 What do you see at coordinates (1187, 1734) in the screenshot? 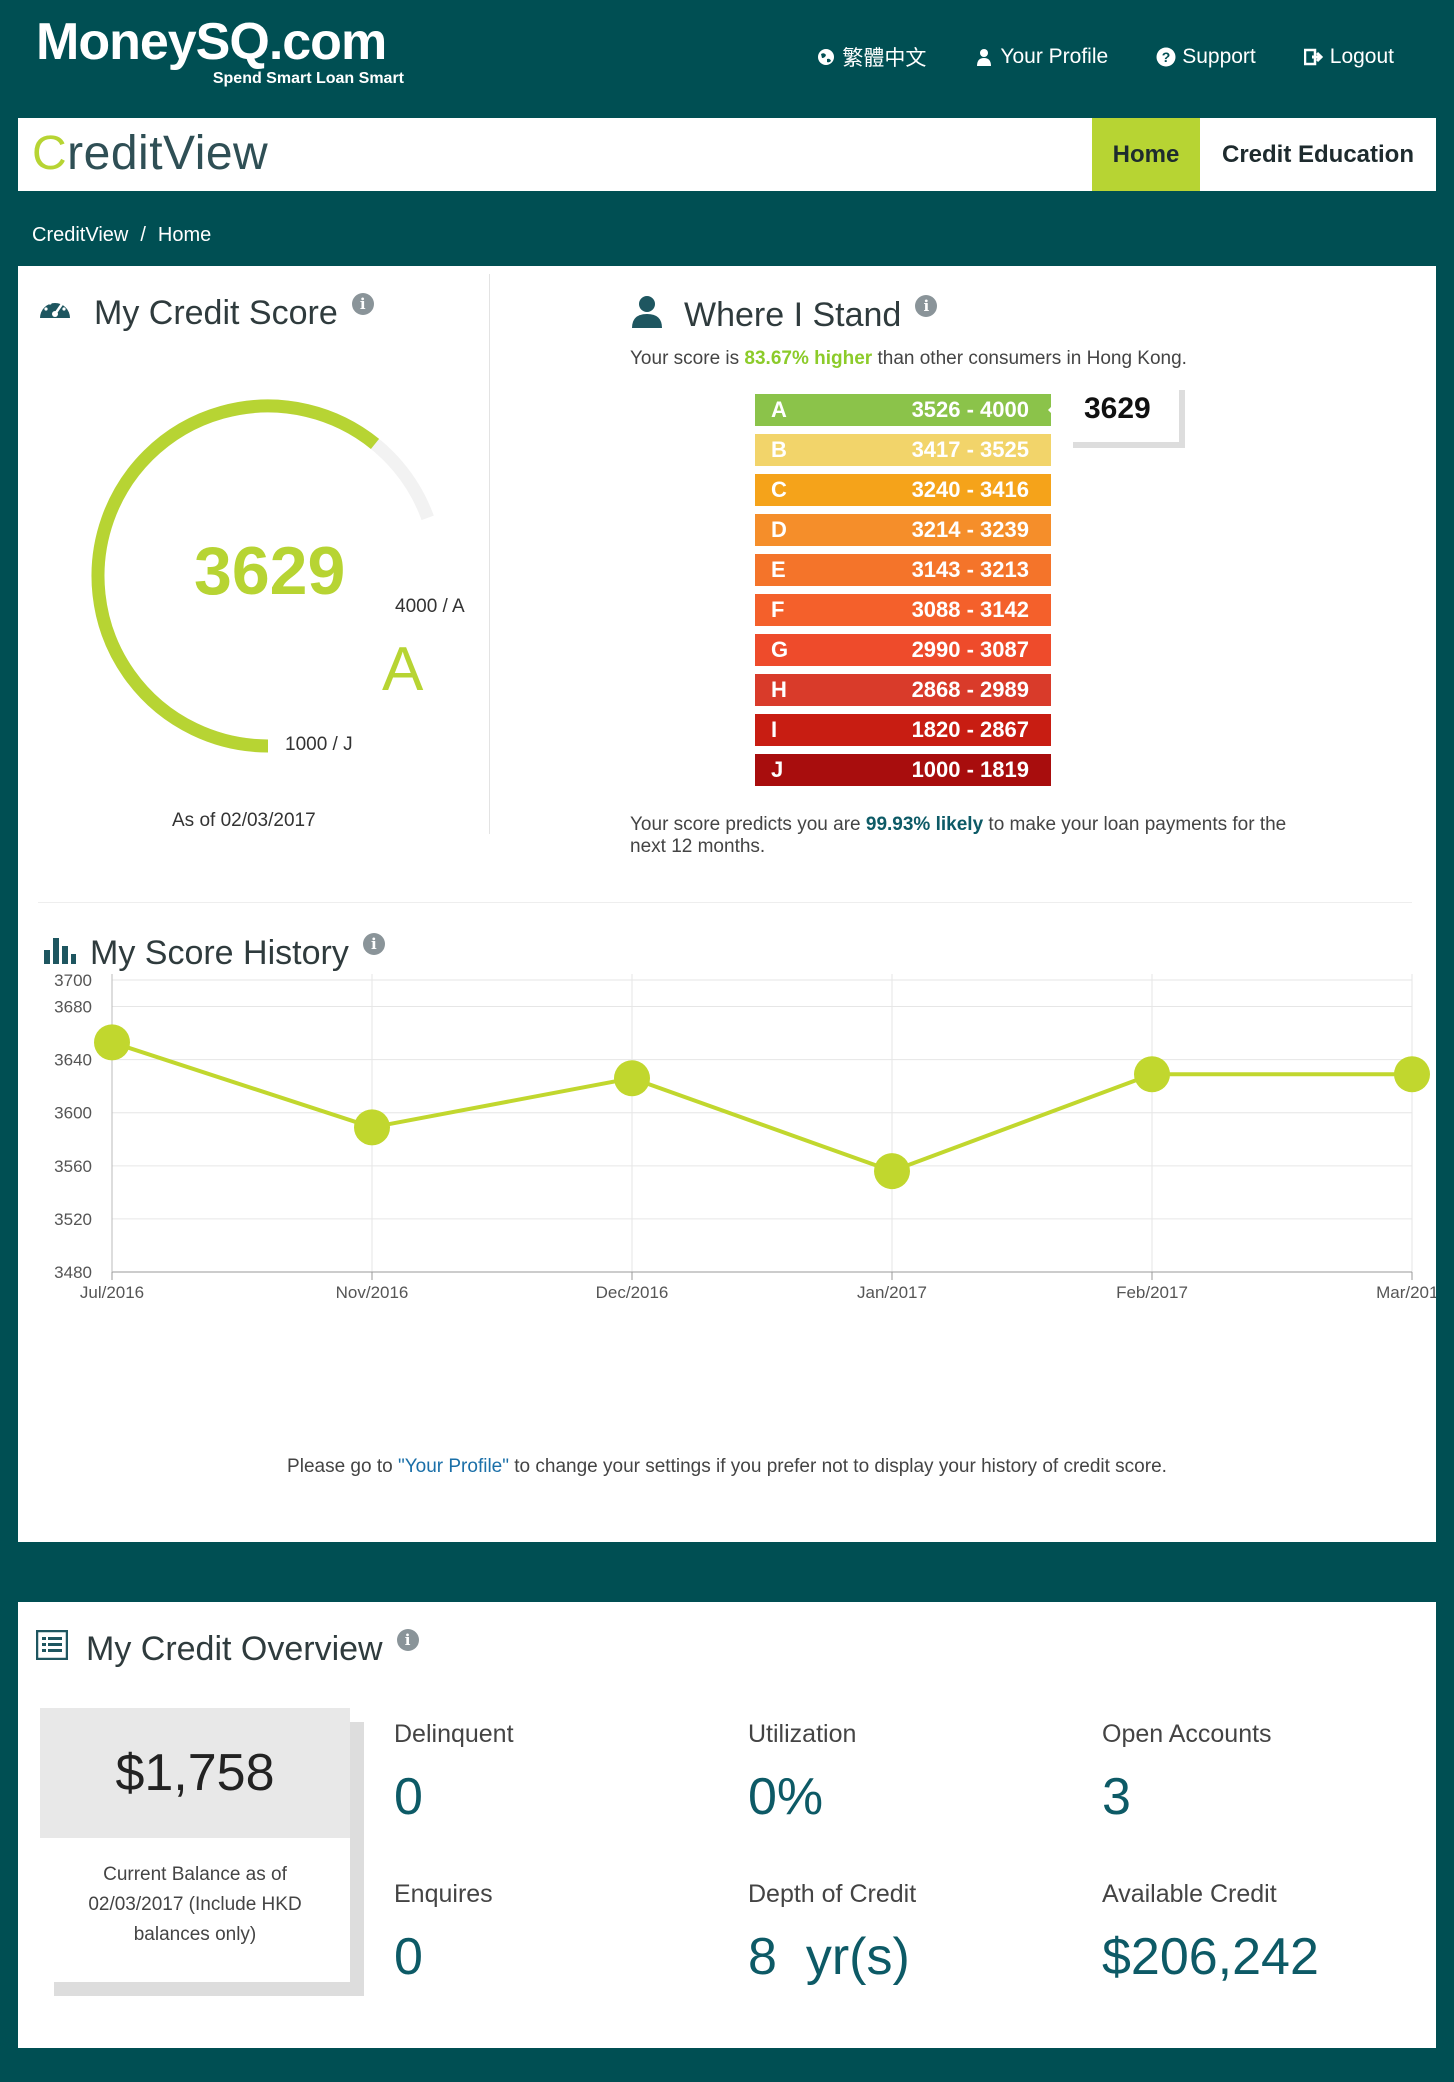
I see `stat-label: Open Accounts` at bounding box center [1187, 1734].